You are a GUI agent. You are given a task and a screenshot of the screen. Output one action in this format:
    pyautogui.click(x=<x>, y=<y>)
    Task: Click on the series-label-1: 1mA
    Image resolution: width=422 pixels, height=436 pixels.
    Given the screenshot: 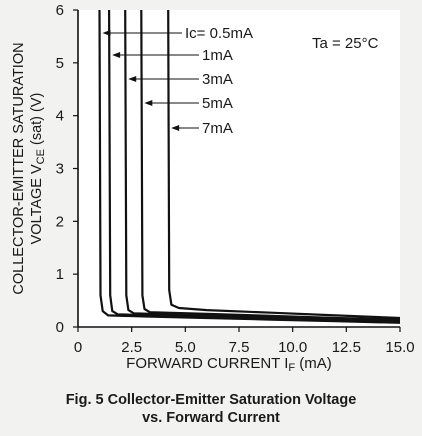 What is the action you would take?
    pyautogui.click(x=217, y=55)
    